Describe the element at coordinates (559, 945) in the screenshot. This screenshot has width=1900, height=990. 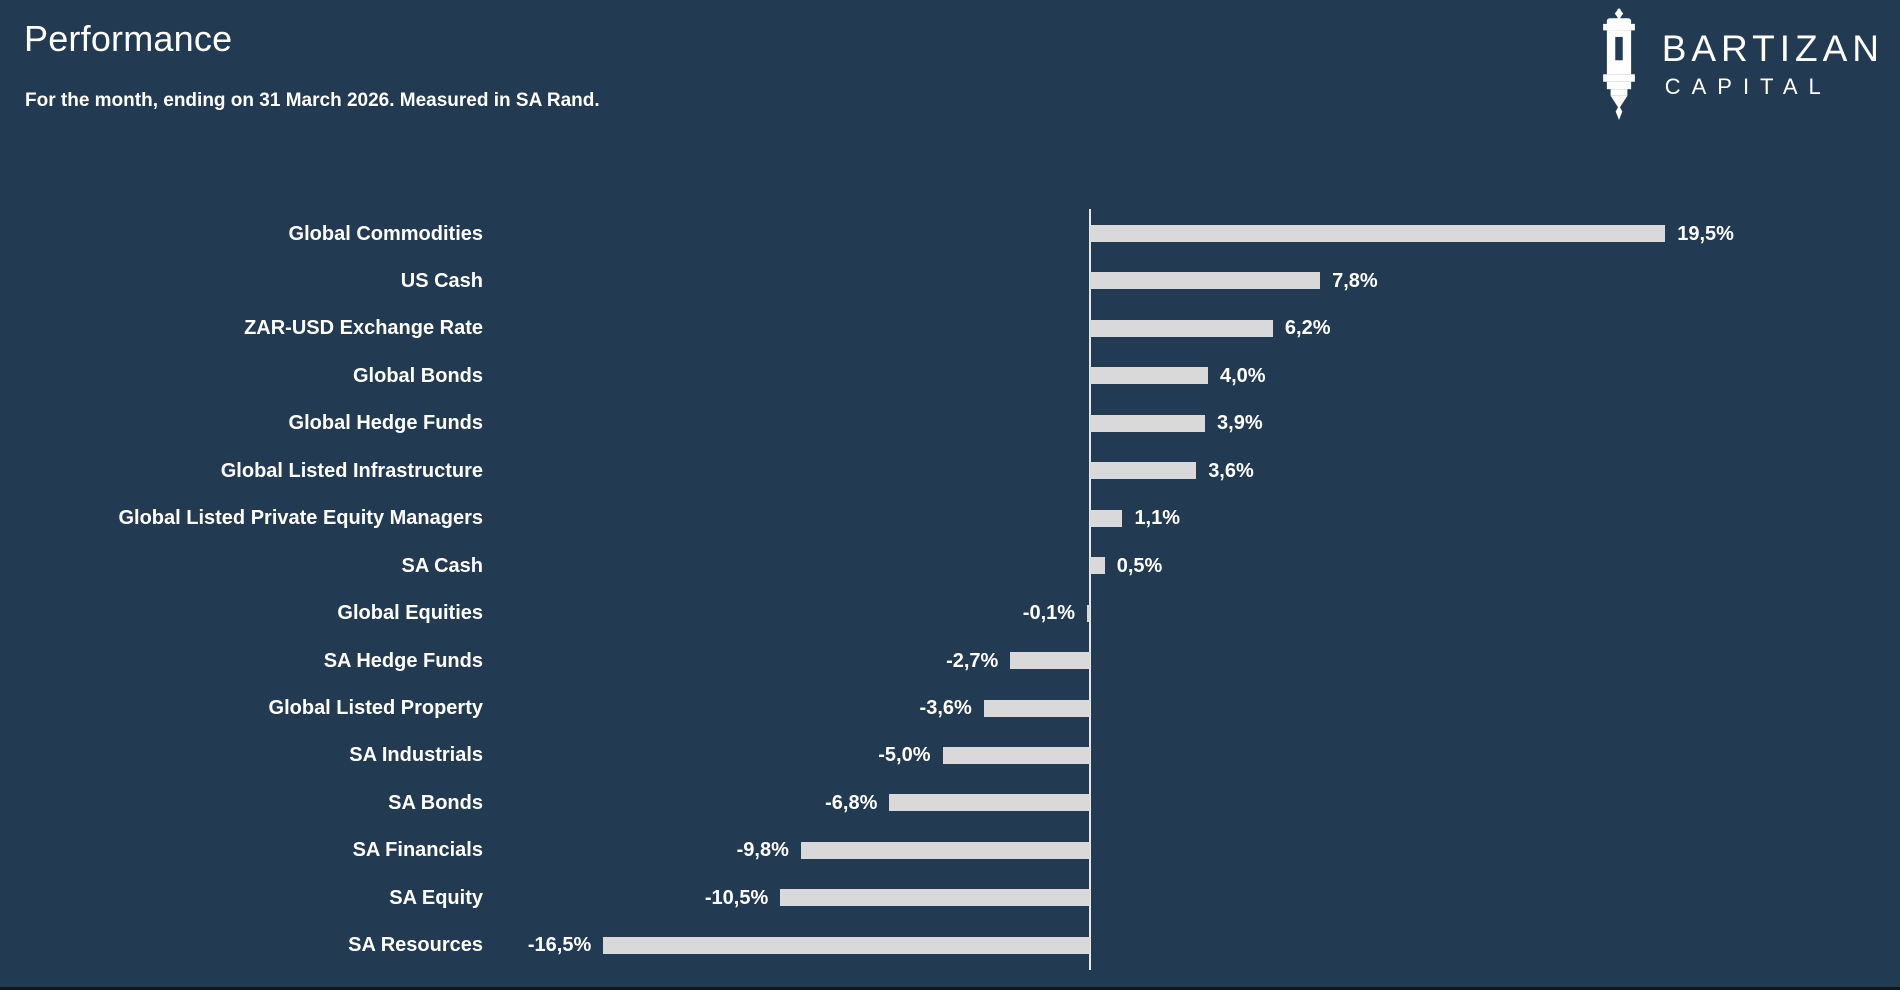
I see `value-label: -16,5%` at that location.